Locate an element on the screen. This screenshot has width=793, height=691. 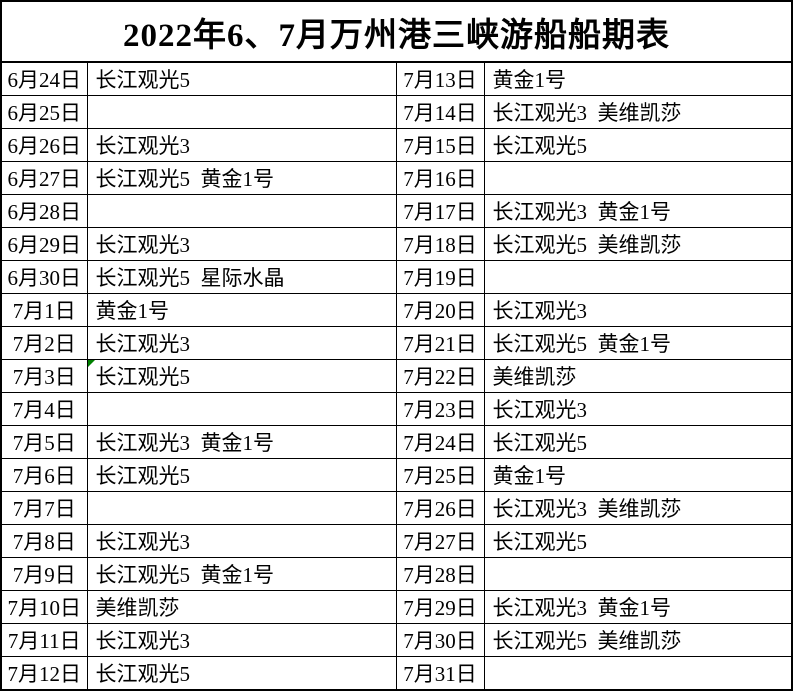
table-row: 7月1日 黄金1号 7月20日 长江观光3 is located at coordinates (396, 310).